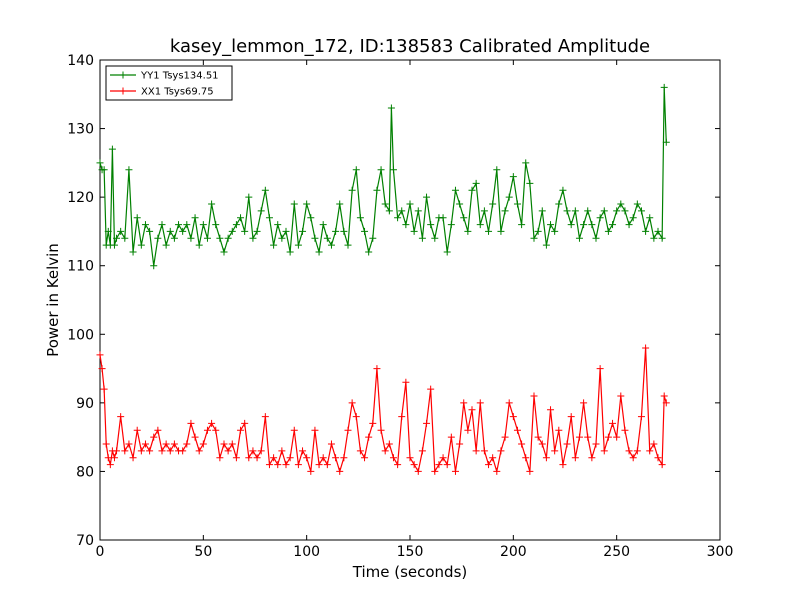 The height and width of the screenshot is (600, 800). I want to click on y-tick-label: 70, so click(85, 541).